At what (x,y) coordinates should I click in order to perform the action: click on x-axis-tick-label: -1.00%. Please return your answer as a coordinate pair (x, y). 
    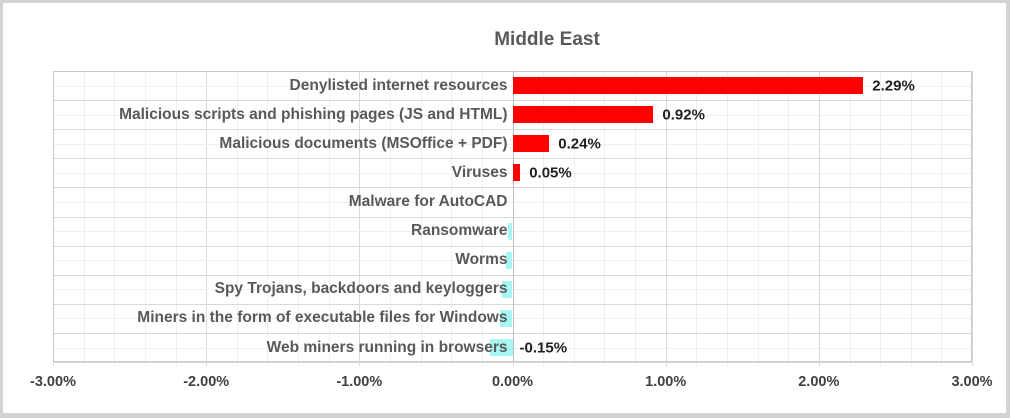
    Looking at the image, I should click on (359, 382).